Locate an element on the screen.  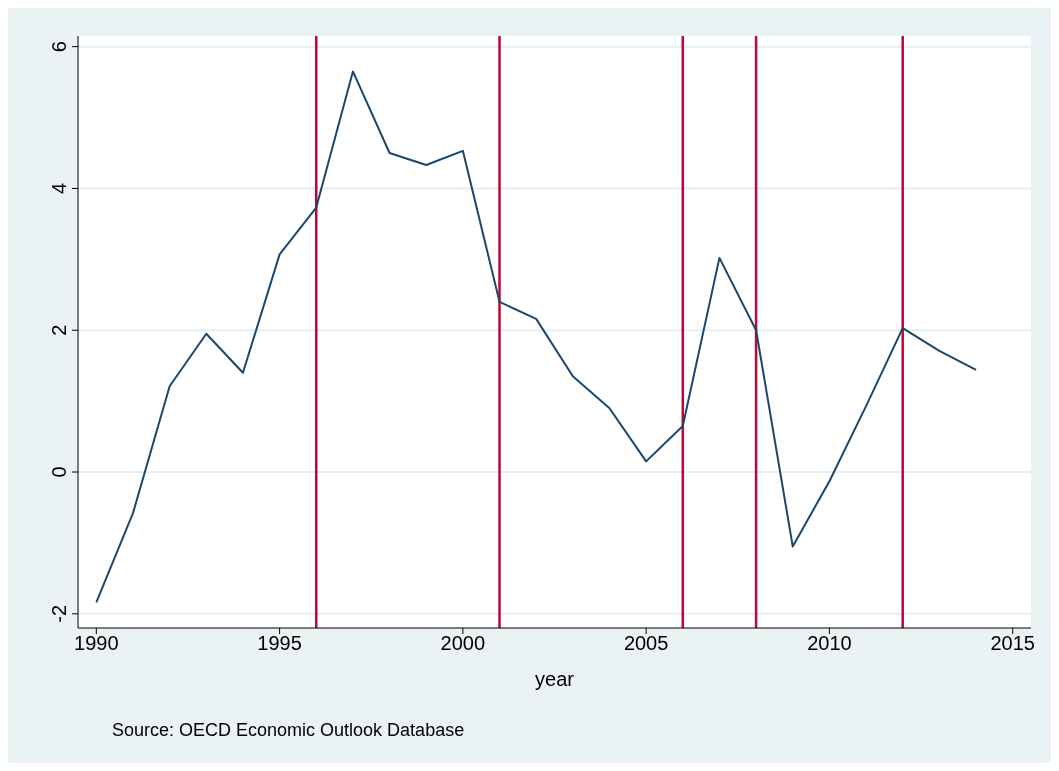
x-tick-label: 1990 is located at coordinates (96, 643).